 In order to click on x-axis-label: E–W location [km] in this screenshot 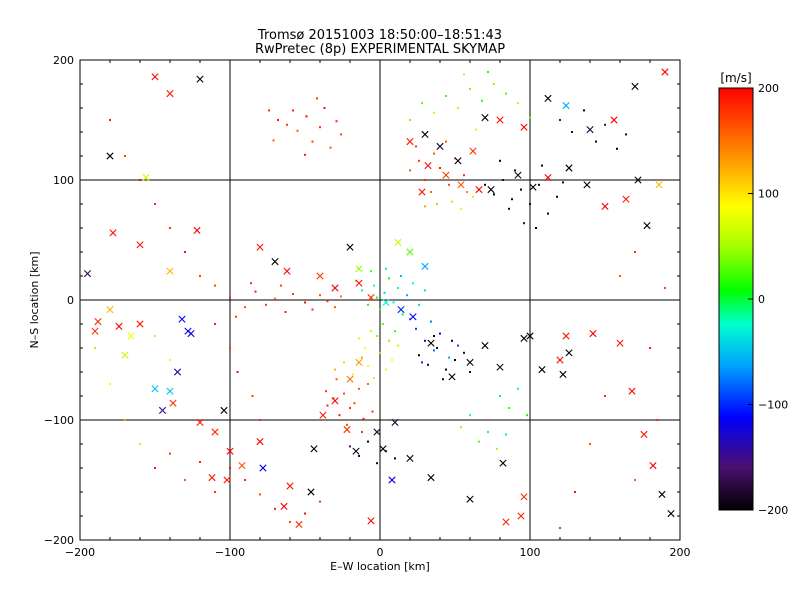, I will do `click(380, 566)`.